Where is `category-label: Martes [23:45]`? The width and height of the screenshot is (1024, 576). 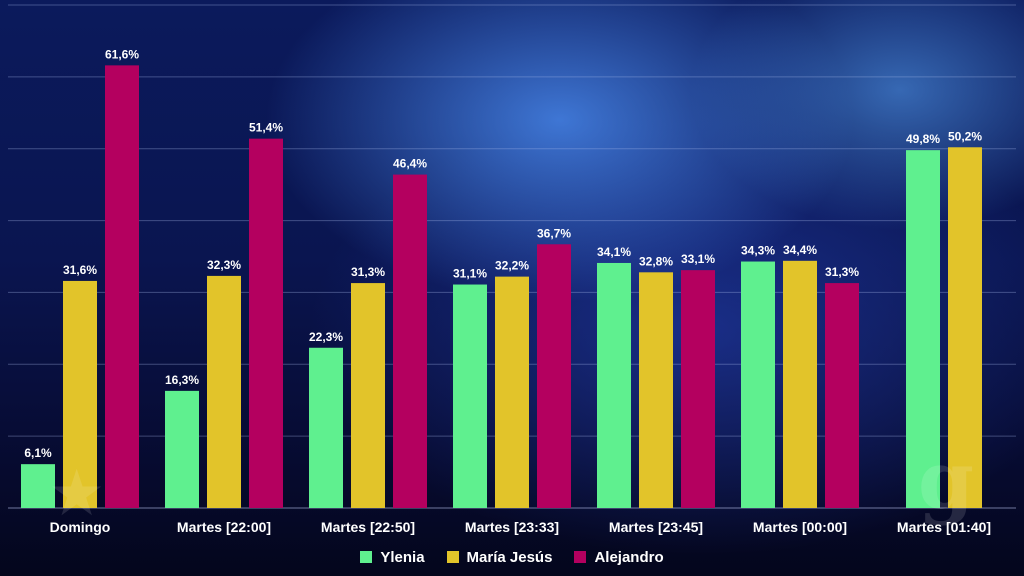
category-label: Martes [23:45] is located at coordinates (656, 527).